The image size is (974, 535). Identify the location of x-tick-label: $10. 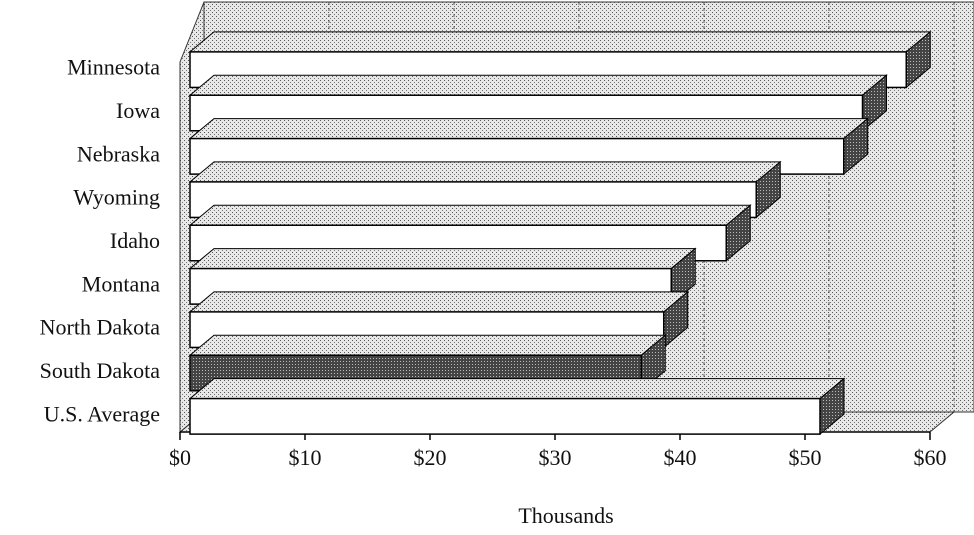
(305, 457).